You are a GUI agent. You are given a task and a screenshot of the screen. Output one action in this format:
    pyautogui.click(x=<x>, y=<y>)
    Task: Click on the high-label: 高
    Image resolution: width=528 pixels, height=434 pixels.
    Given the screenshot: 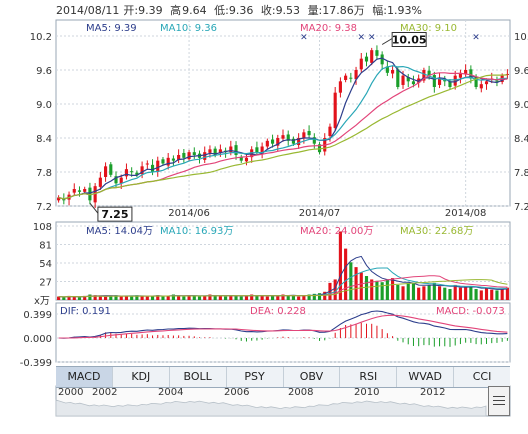 What is the action you would take?
    pyautogui.click(x=176, y=10)
    